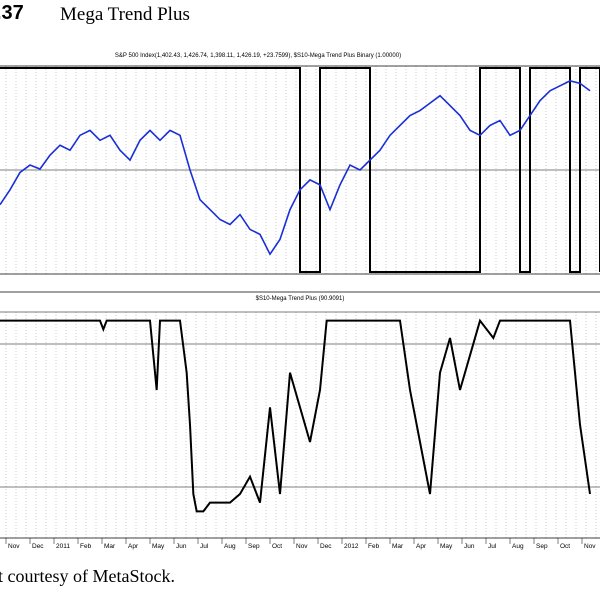 This screenshot has width=600, height=600. I want to click on x-tick-label: 2012, so click(351, 546).